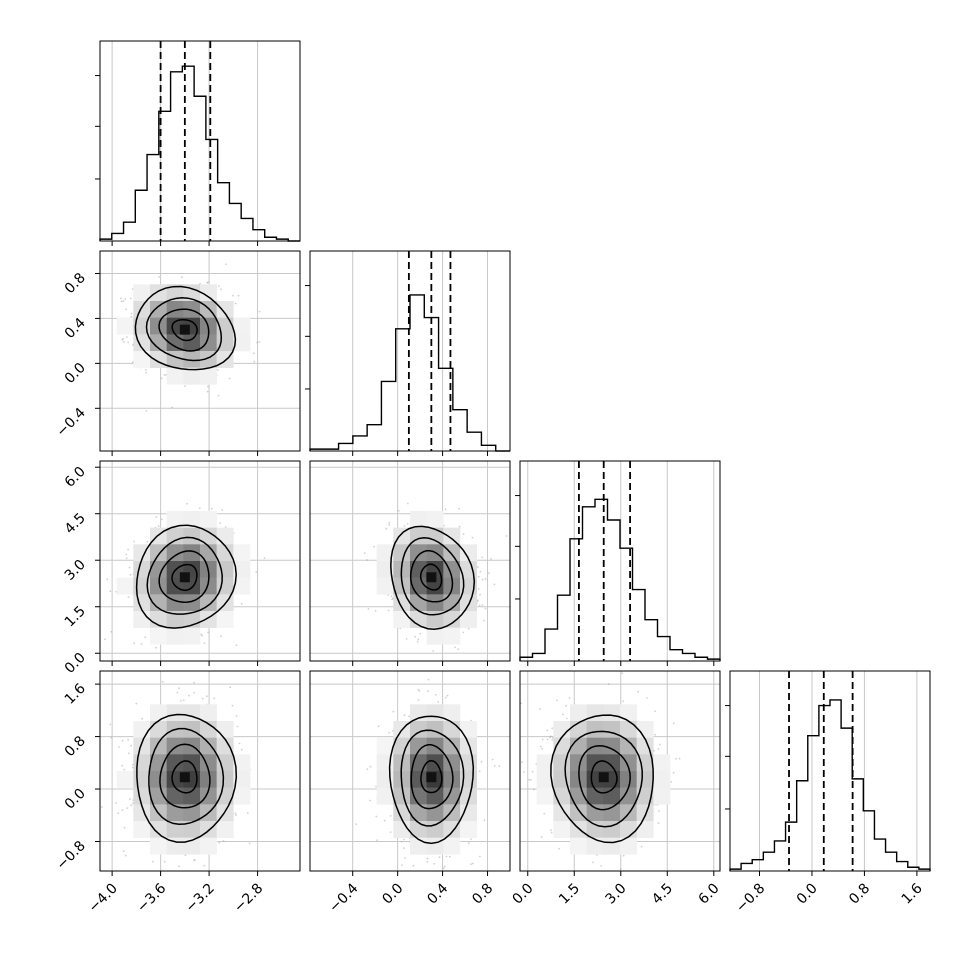 The width and height of the screenshot is (970, 974). I want to click on density-peak, so click(185, 330).